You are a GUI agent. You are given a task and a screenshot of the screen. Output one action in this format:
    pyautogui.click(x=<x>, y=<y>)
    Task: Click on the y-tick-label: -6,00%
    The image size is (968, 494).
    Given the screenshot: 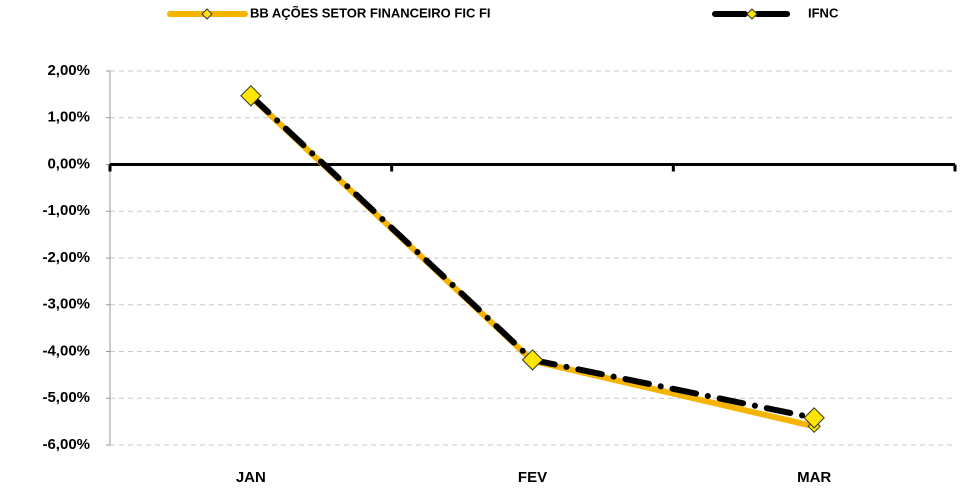 What is the action you would take?
    pyautogui.click(x=66, y=444)
    